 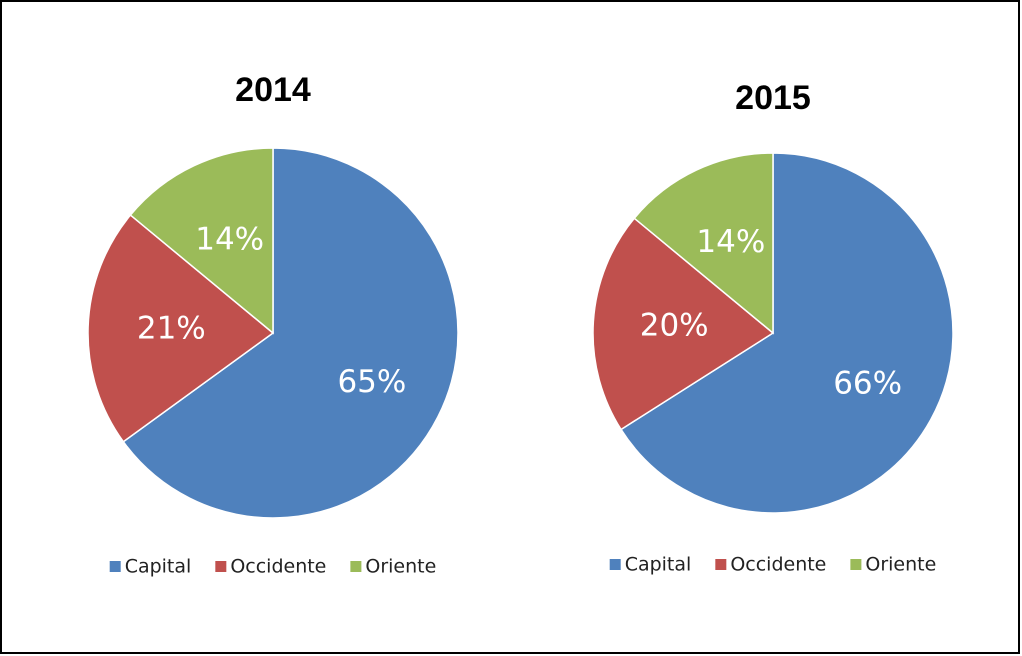 What do you see at coordinates (773, 98) in the screenshot?
I see `chart-title: 2015` at bounding box center [773, 98].